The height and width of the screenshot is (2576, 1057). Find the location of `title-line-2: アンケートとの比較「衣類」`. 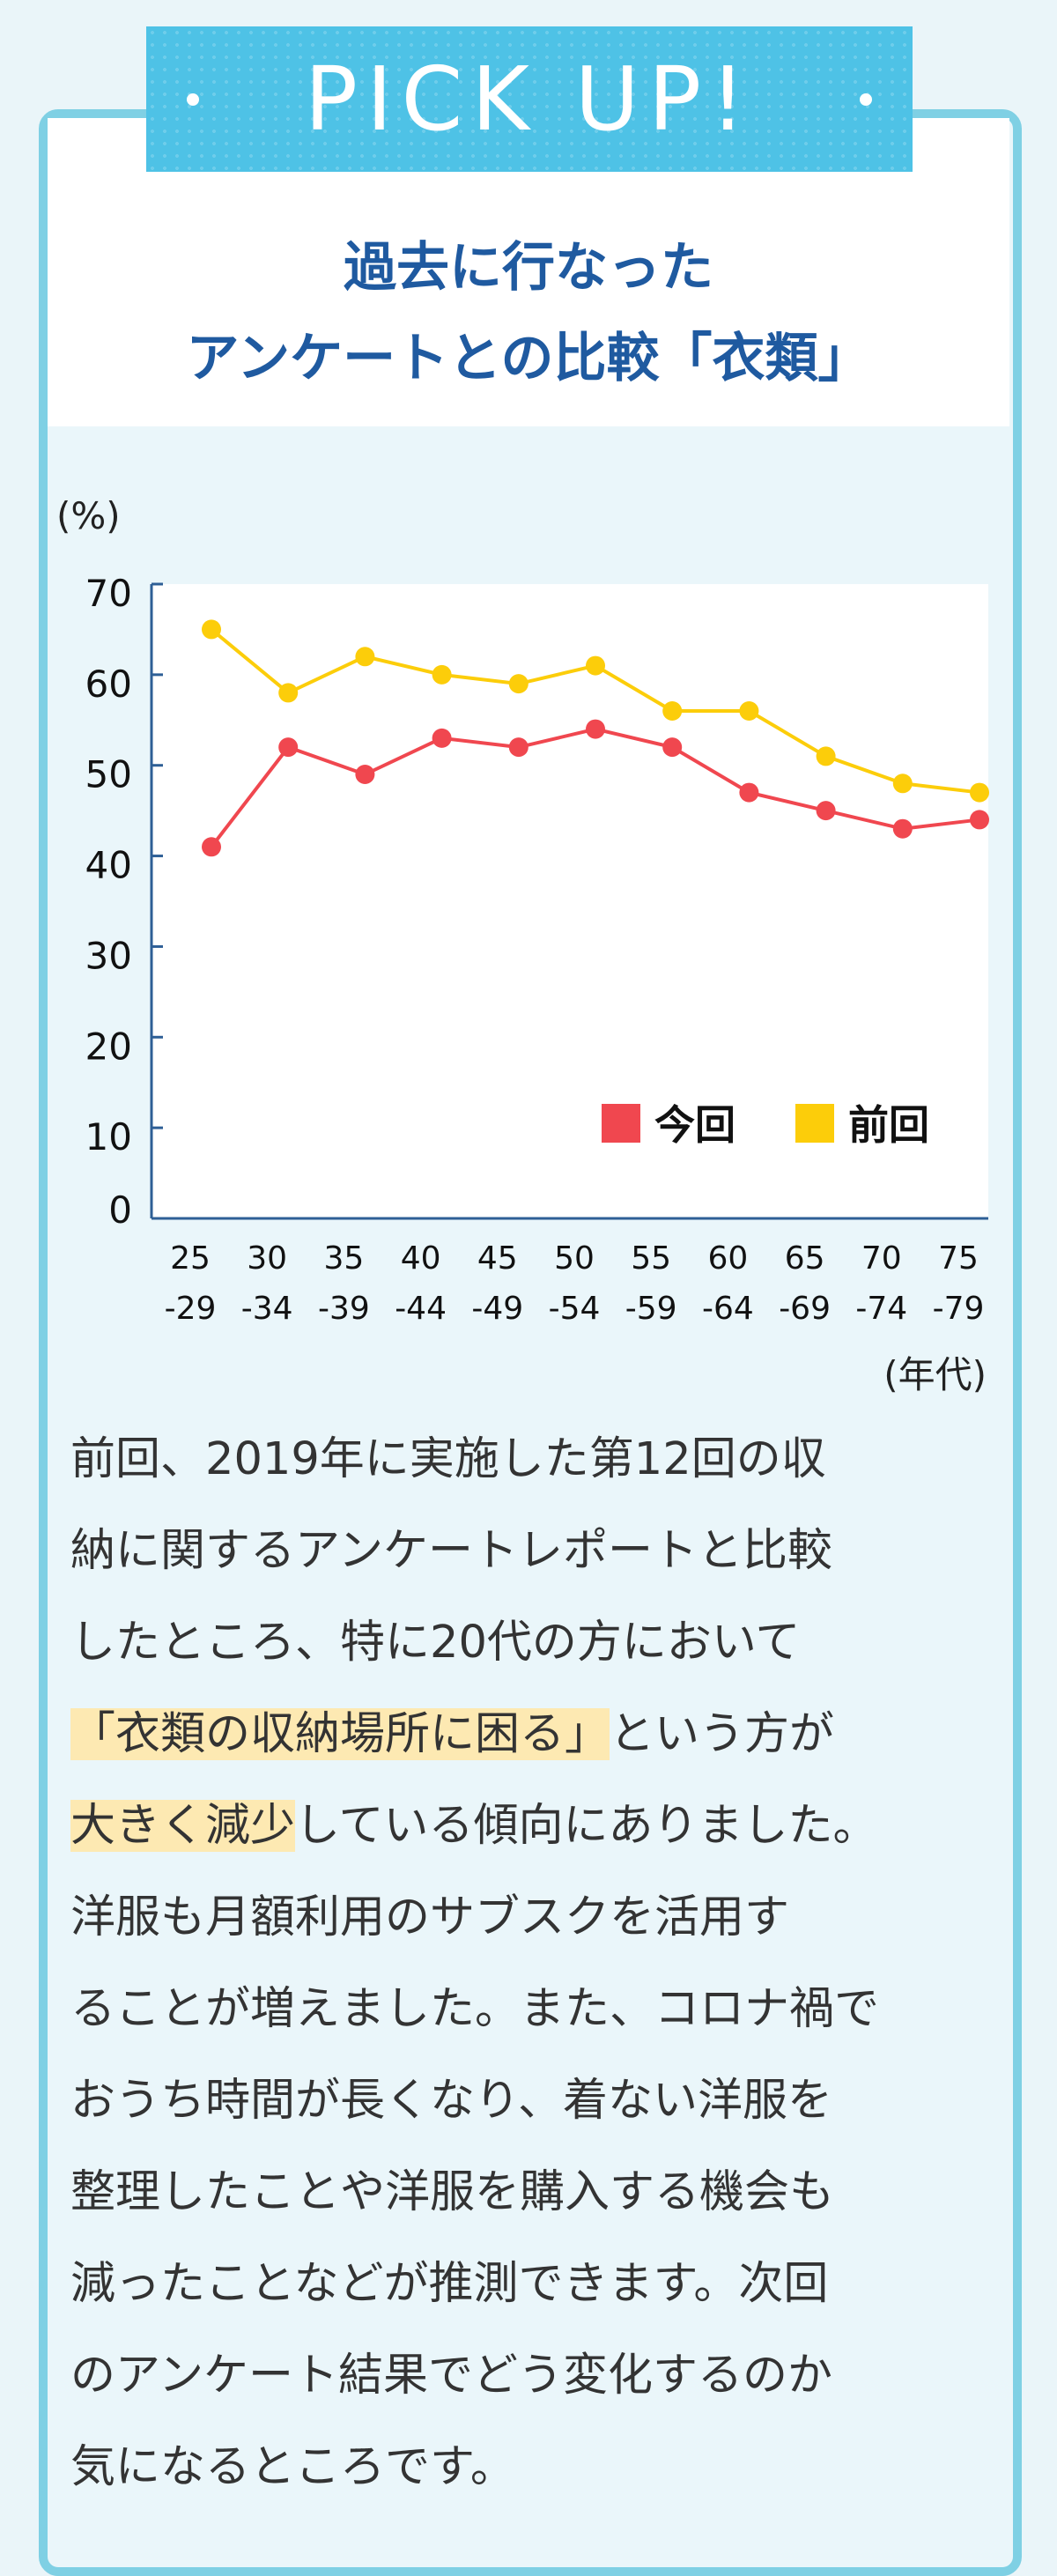

title-line-2: アンケートとの比較「衣類」 is located at coordinates (528, 359).